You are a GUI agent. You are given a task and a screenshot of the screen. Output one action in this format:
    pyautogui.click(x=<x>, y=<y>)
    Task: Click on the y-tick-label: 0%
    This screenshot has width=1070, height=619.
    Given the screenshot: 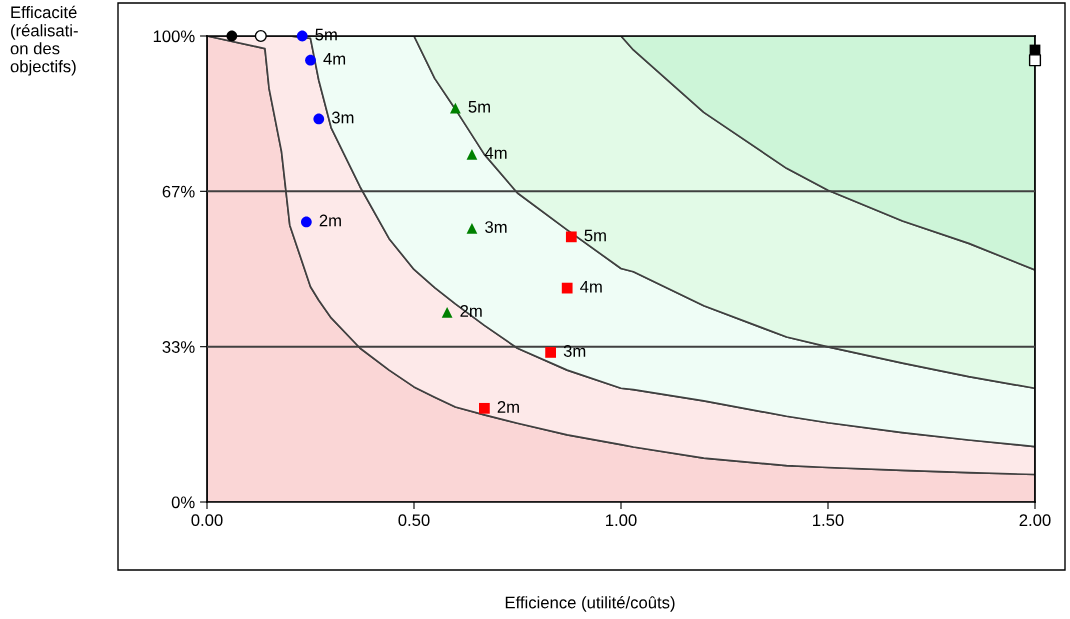 What is the action you would take?
    pyautogui.click(x=183, y=502)
    